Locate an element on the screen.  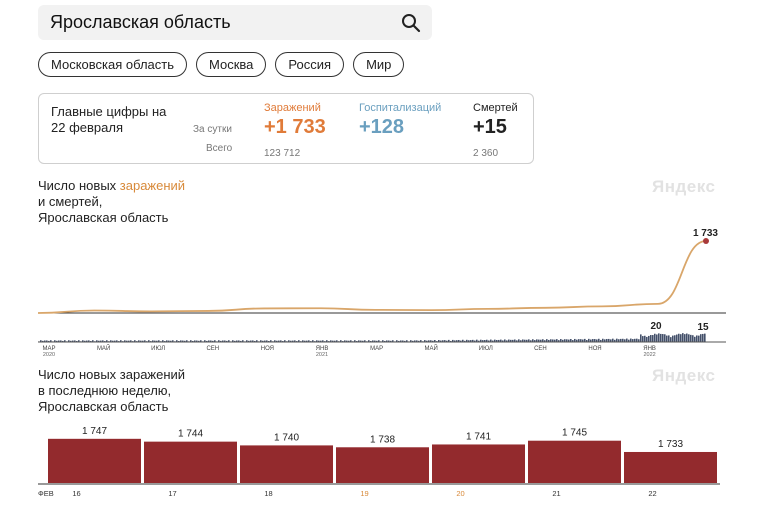
month-label: ФЕВ is located at coordinates (46, 493).